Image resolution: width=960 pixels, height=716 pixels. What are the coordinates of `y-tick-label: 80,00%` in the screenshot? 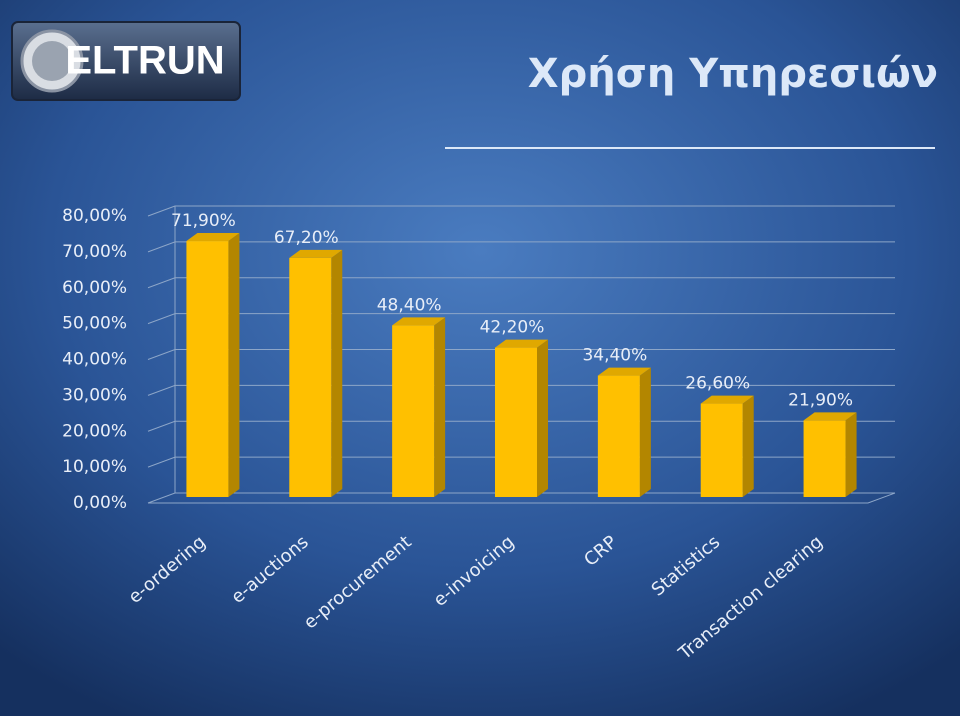 It's located at (94, 216).